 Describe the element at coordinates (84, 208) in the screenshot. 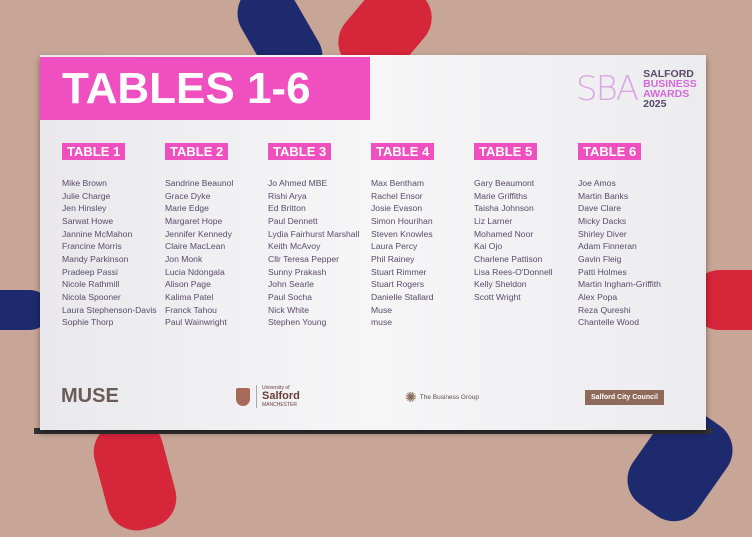

I see `guest-name: Jen Hinsley` at that location.